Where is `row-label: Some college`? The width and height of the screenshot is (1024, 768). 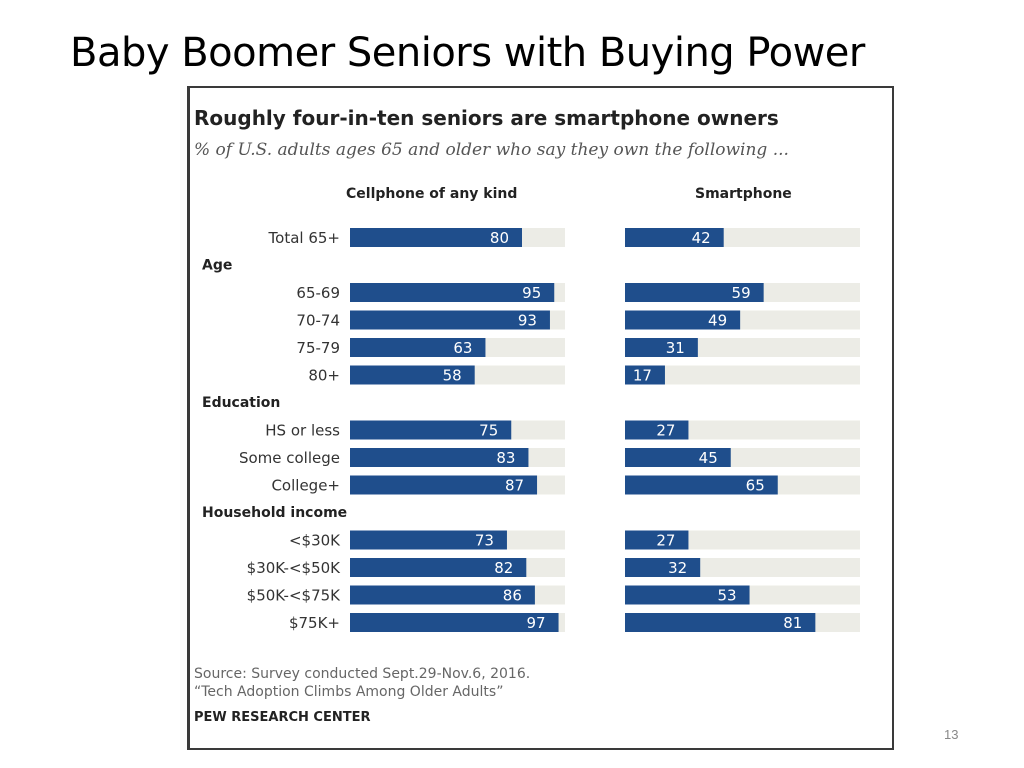 row-label: Some college is located at coordinates (289, 458).